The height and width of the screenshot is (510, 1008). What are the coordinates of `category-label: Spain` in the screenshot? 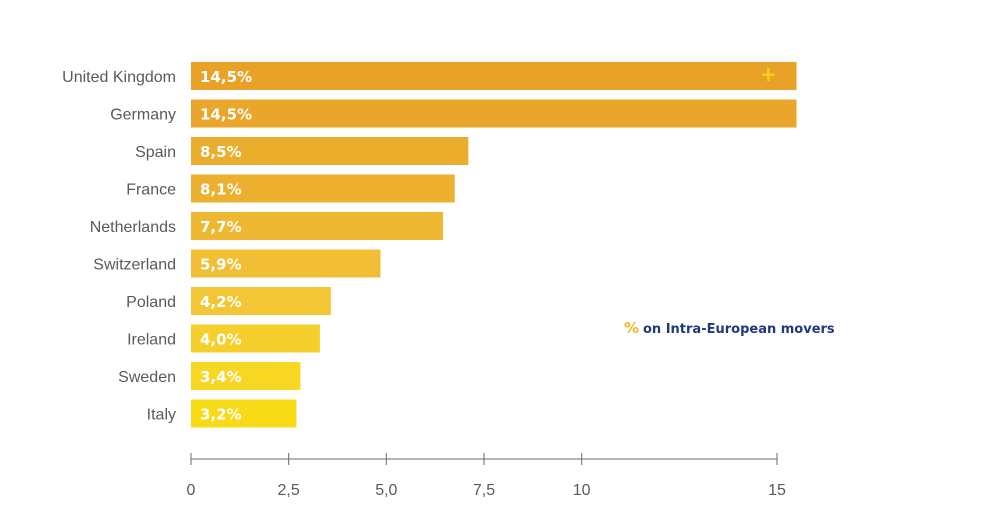 It's located at (155, 152).